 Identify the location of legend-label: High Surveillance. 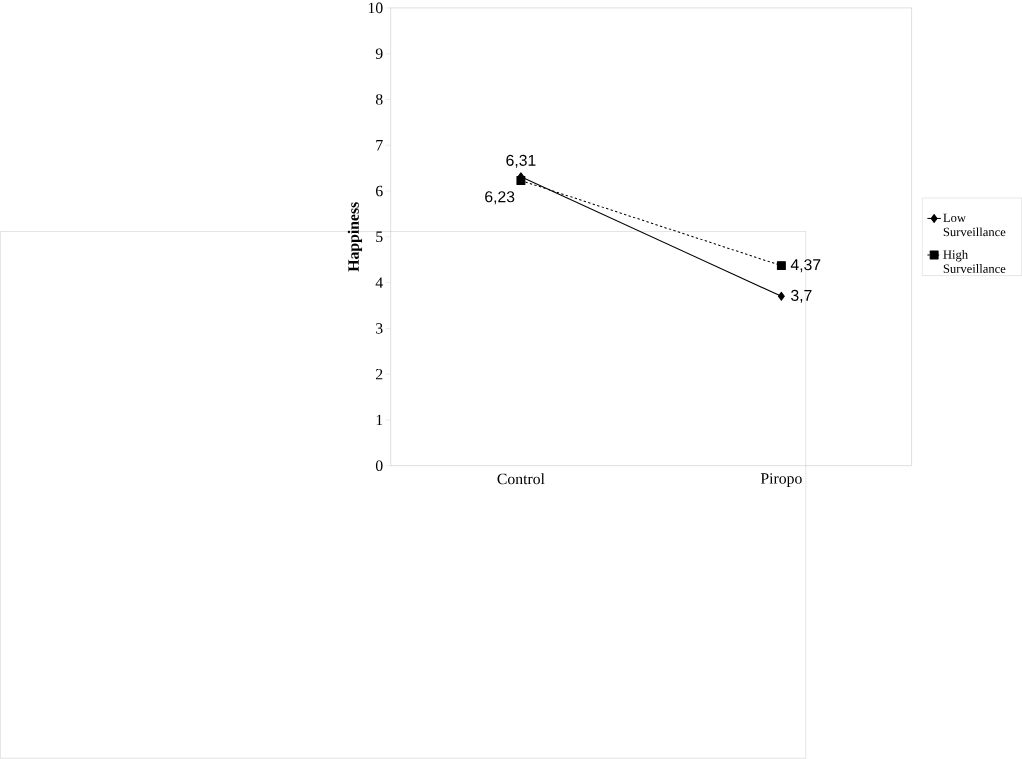
(974, 262).